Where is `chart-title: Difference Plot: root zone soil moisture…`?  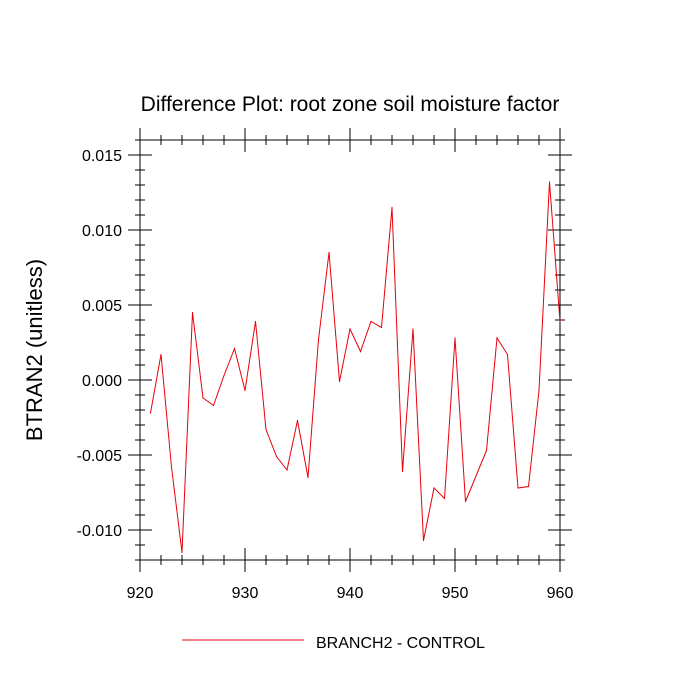 chart-title: Difference Plot: root zone soil moisture… is located at coordinates (350, 104).